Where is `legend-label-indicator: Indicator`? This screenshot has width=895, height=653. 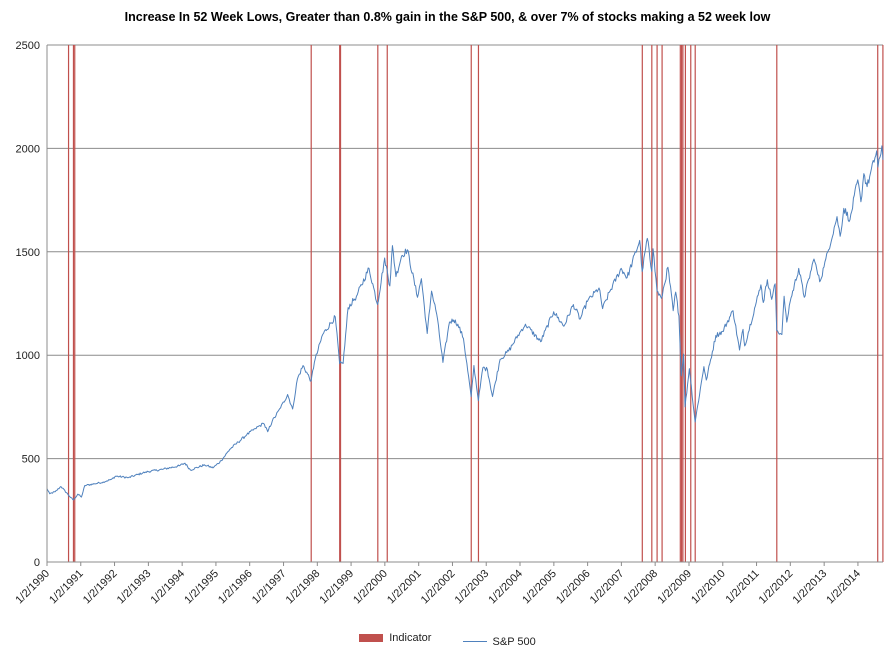
legend-label-indicator: Indicator is located at coordinates (410, 638).